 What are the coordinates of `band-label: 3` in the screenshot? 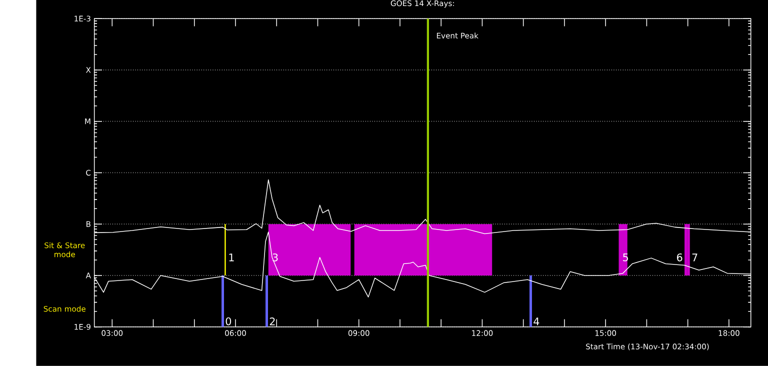 It's located at (275, 258).